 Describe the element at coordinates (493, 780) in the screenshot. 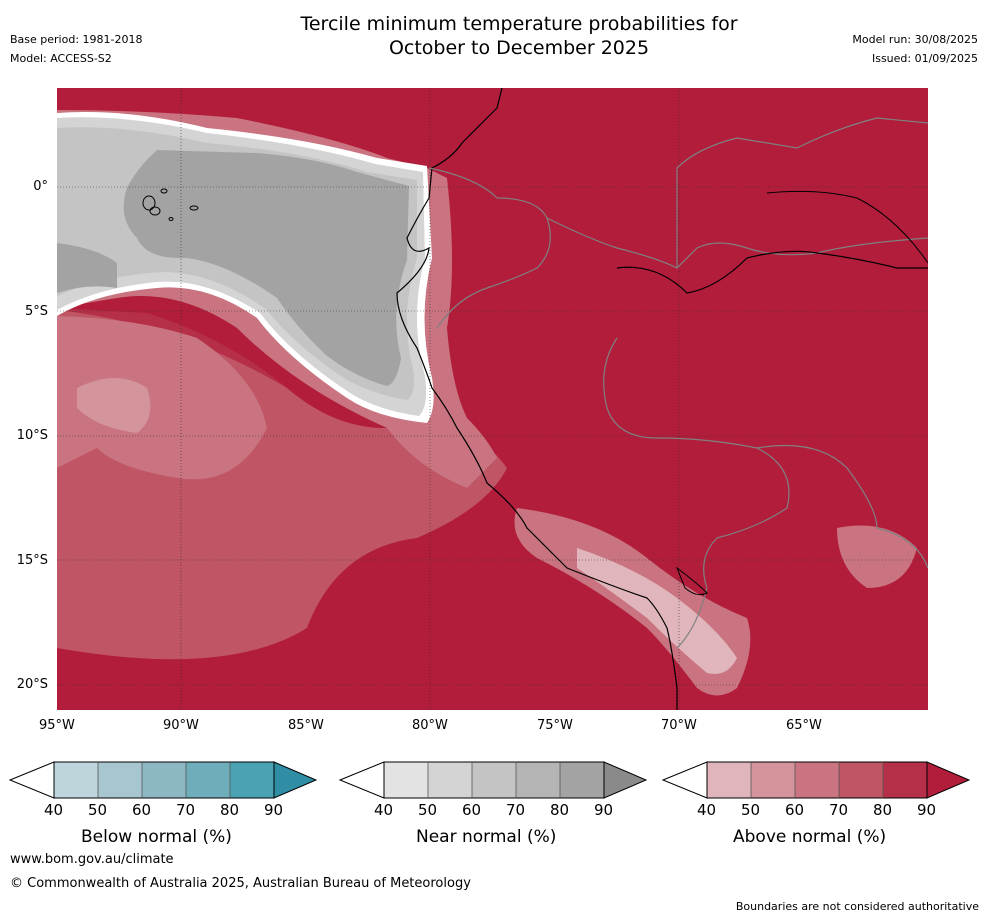

I see `near-normal-colorbar` at that location.